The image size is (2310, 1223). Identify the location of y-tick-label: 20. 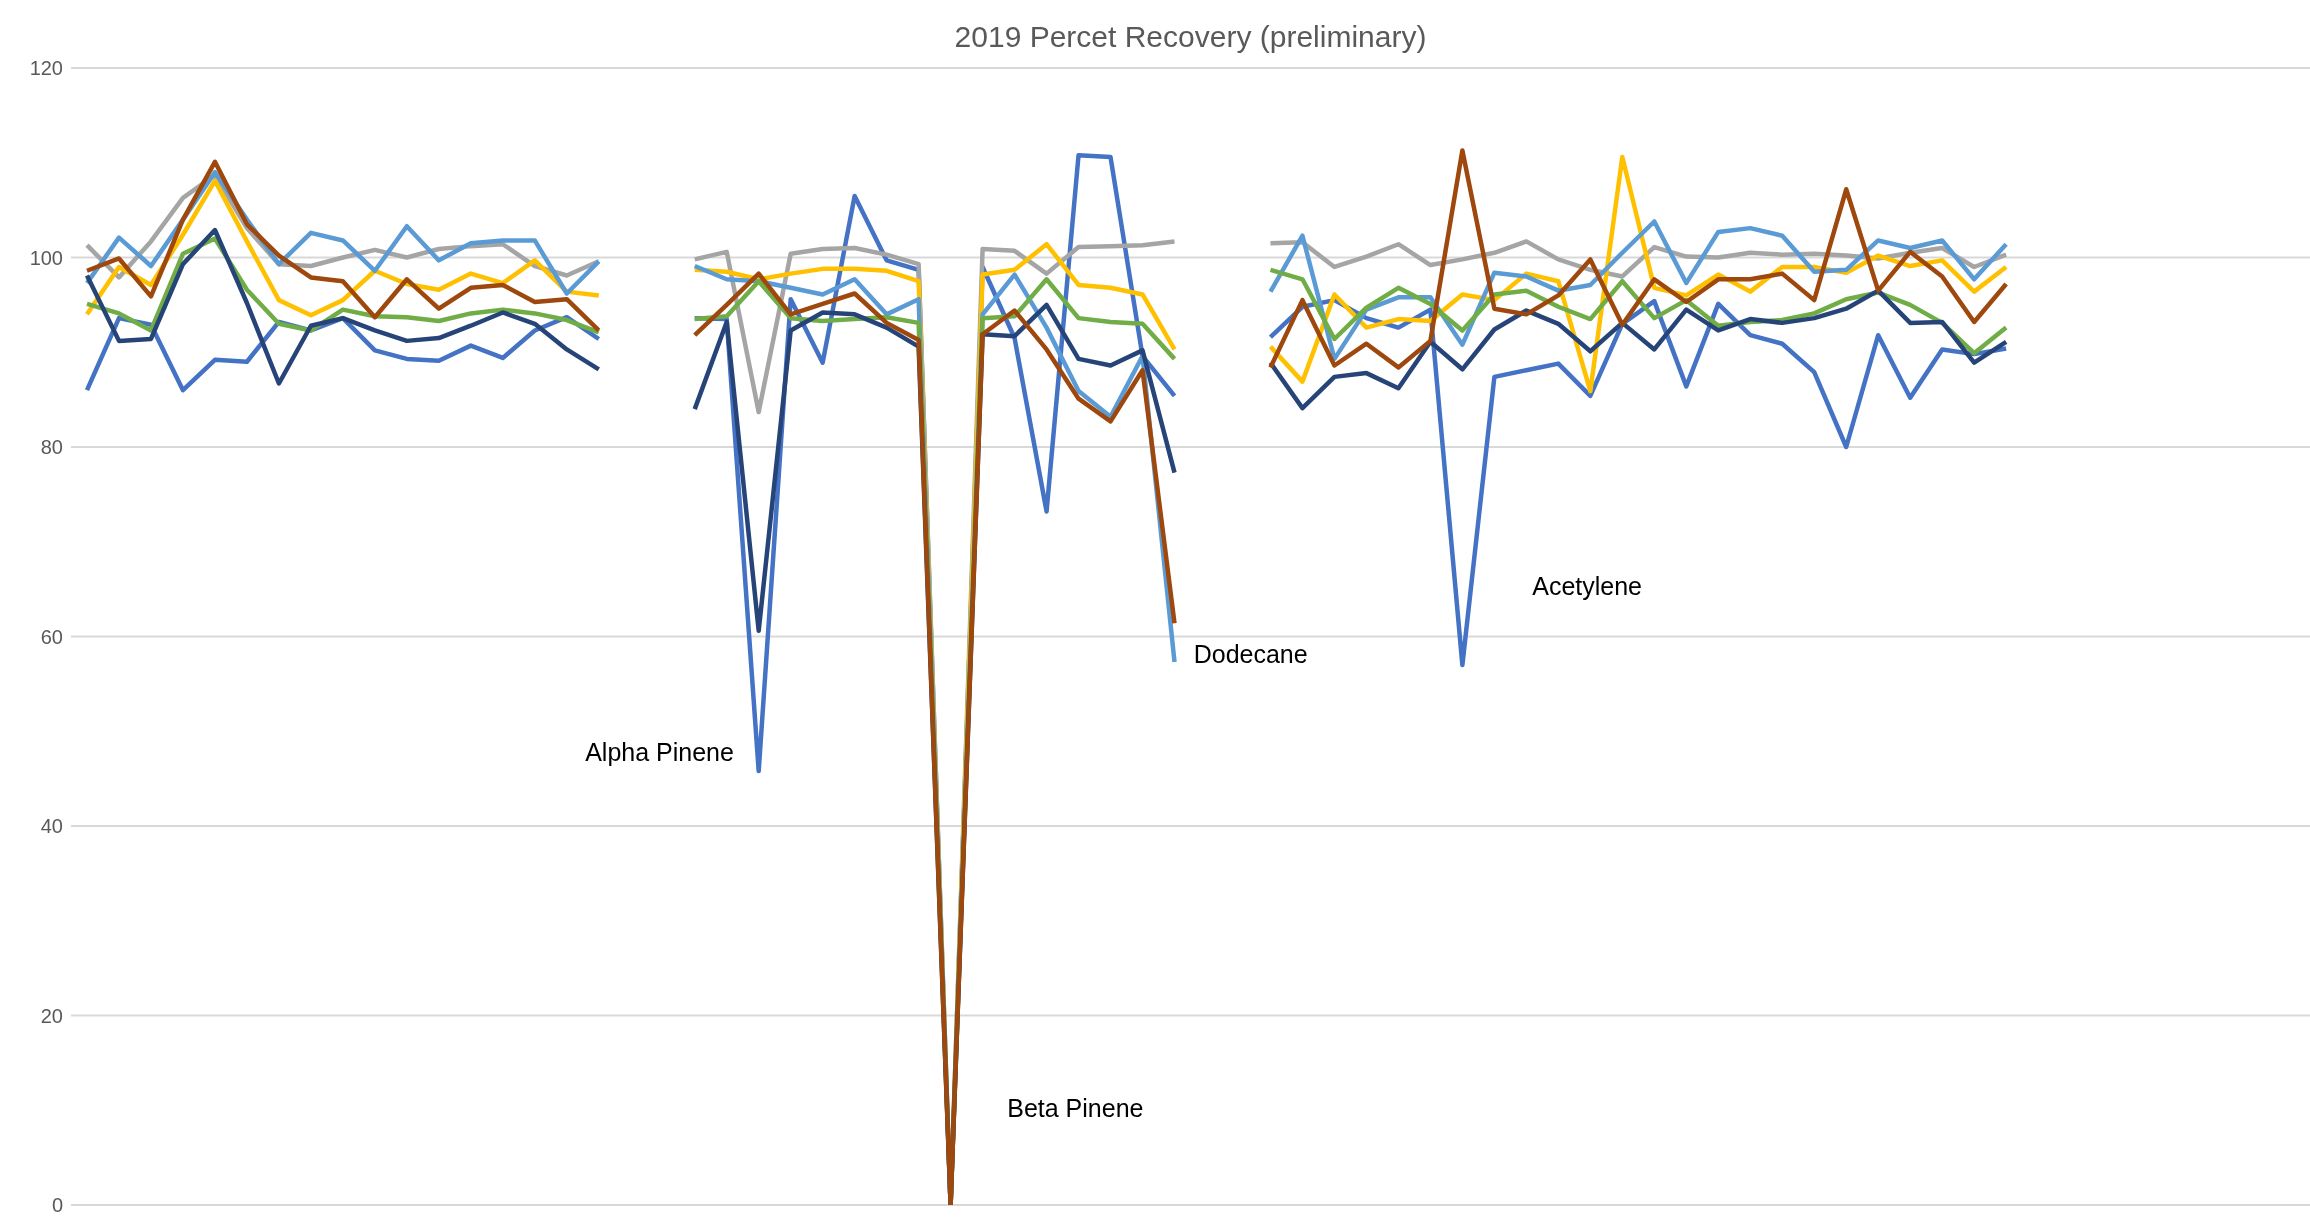
(51, 1015).